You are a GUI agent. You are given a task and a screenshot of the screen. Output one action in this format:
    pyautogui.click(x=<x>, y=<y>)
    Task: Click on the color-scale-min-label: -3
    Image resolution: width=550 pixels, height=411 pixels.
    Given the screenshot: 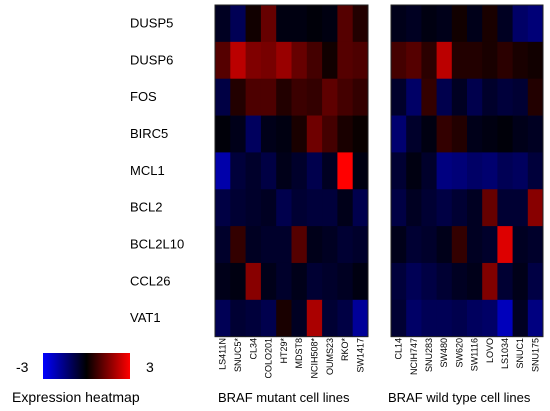 What is the action you would take?
    pyautogui.click(x=22, y=367)
    